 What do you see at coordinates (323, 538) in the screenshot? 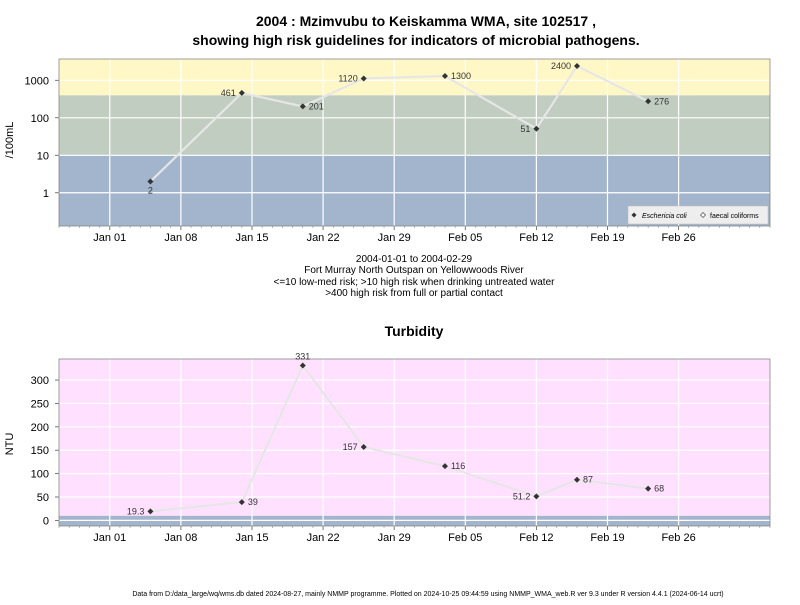
I see `c2-xtick-label-3: Jan 22` at bounding box center [323, 538].